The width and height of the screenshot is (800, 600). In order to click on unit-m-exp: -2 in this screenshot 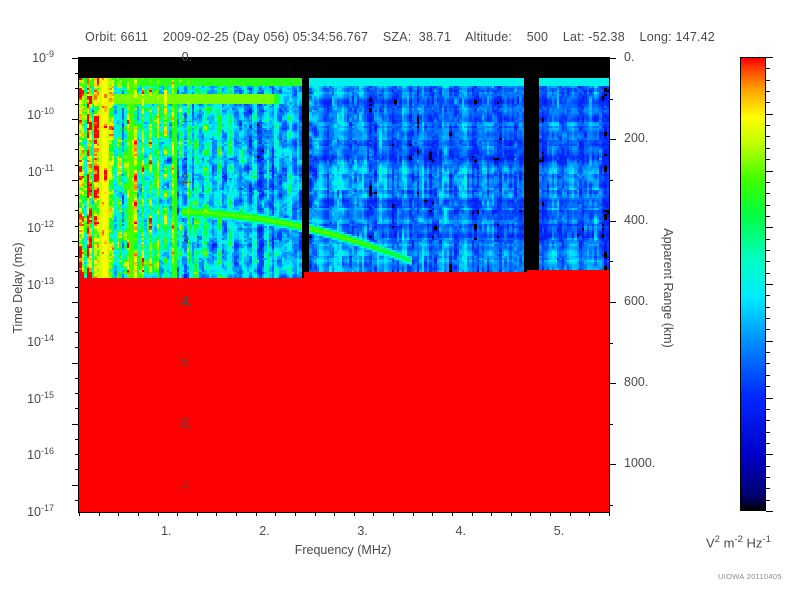, I will do `click(738, 539)`.